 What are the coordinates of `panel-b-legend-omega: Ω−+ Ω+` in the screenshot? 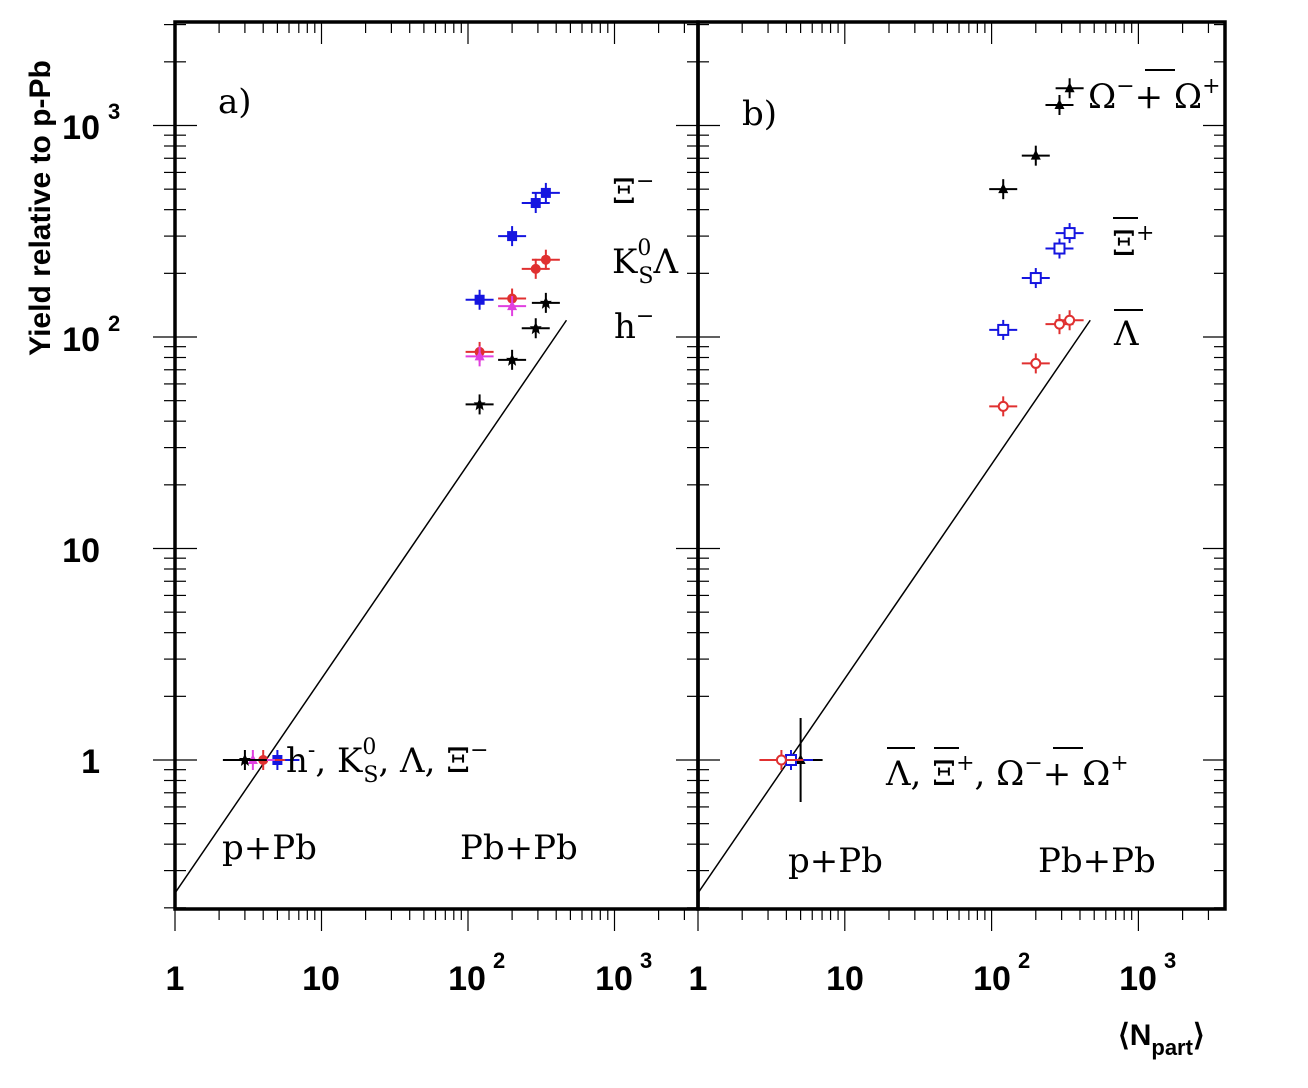 It's located at (1154, 93).